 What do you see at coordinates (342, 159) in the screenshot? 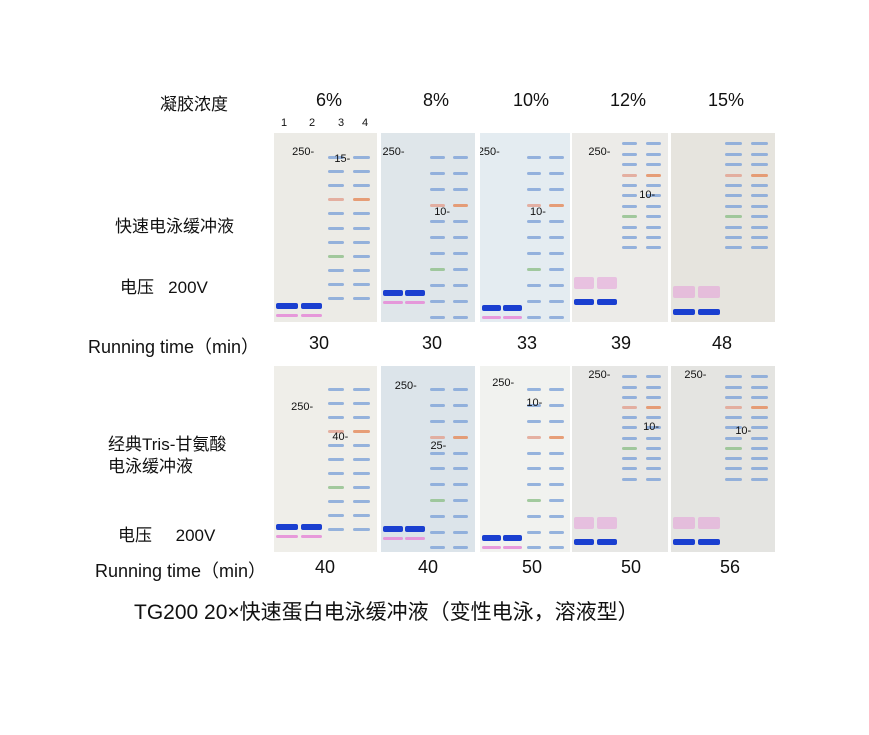
I see `marker-size-label: 15-` at bounding box center [342, 159].